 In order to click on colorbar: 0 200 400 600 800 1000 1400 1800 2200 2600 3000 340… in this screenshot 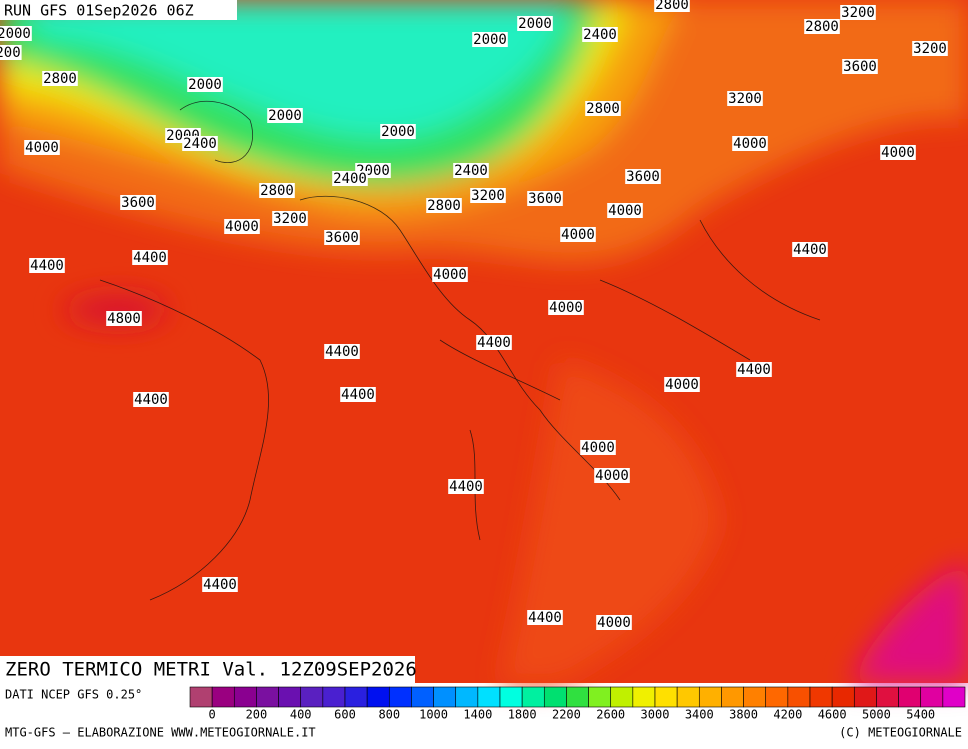, I will do `click(577, 704)`.